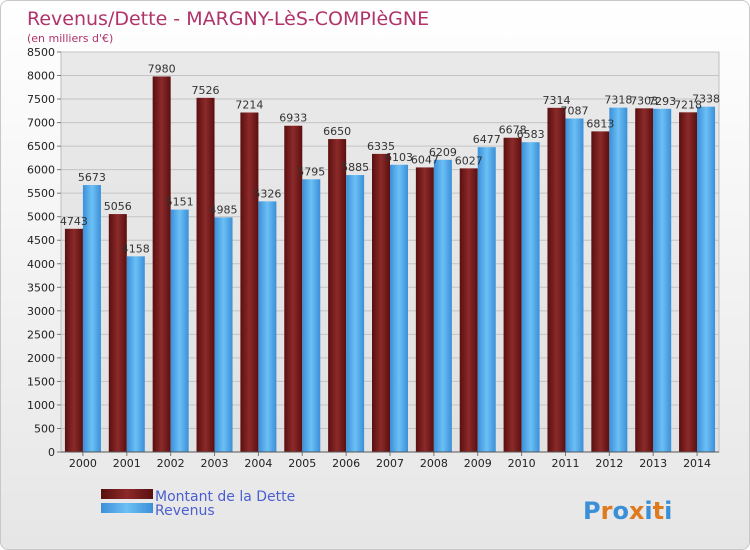 This screenshot has width=750, height=550. Describe the element at coordinates (74, 221) in the screenshot. I see `data-label-debt: 4743` at that location.